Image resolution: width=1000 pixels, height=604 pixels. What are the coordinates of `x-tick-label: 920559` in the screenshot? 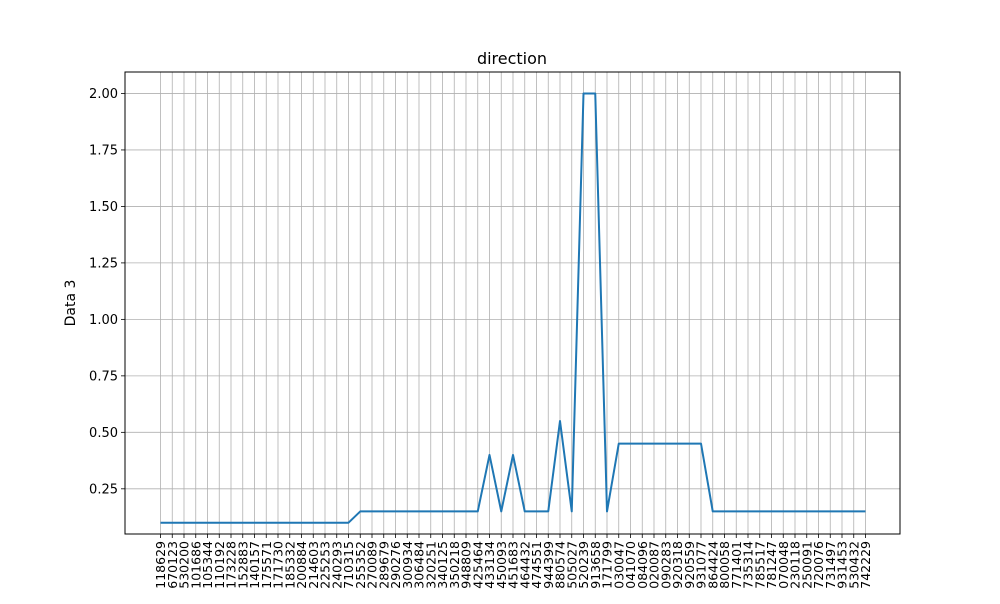 It's located at (689, 565).